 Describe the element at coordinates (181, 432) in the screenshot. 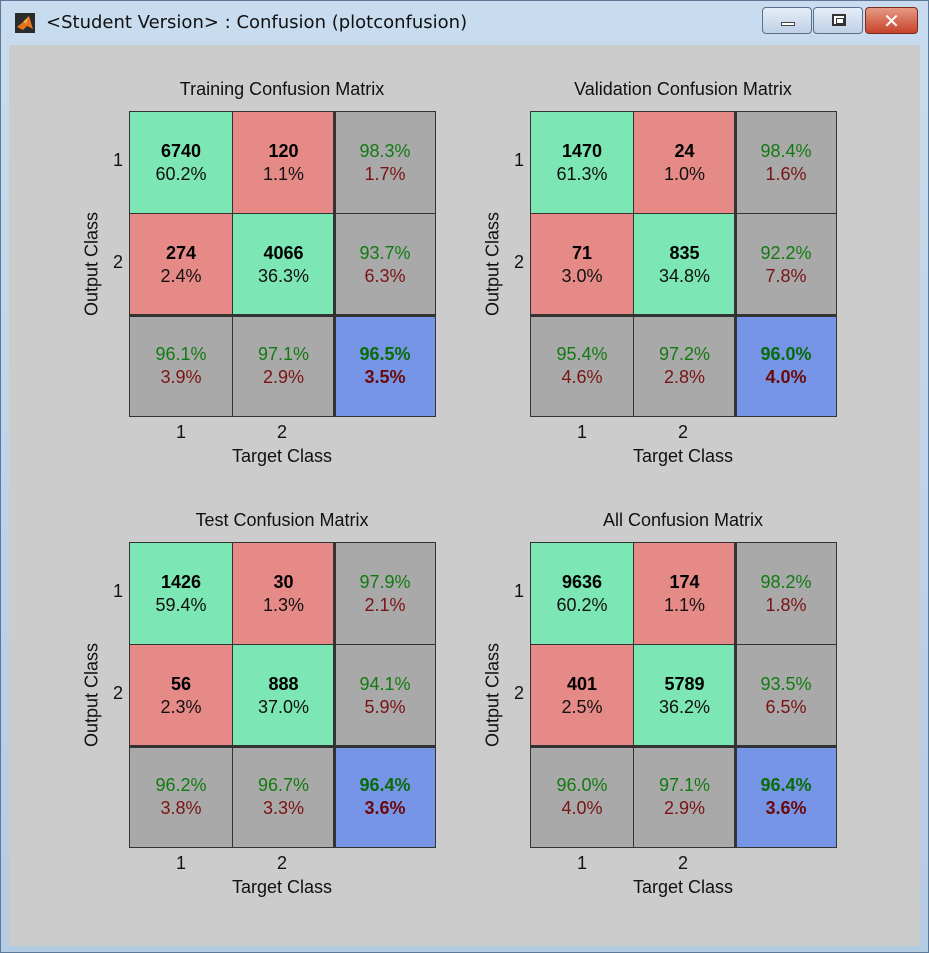

I see `x-tick-label: 1` at that location.